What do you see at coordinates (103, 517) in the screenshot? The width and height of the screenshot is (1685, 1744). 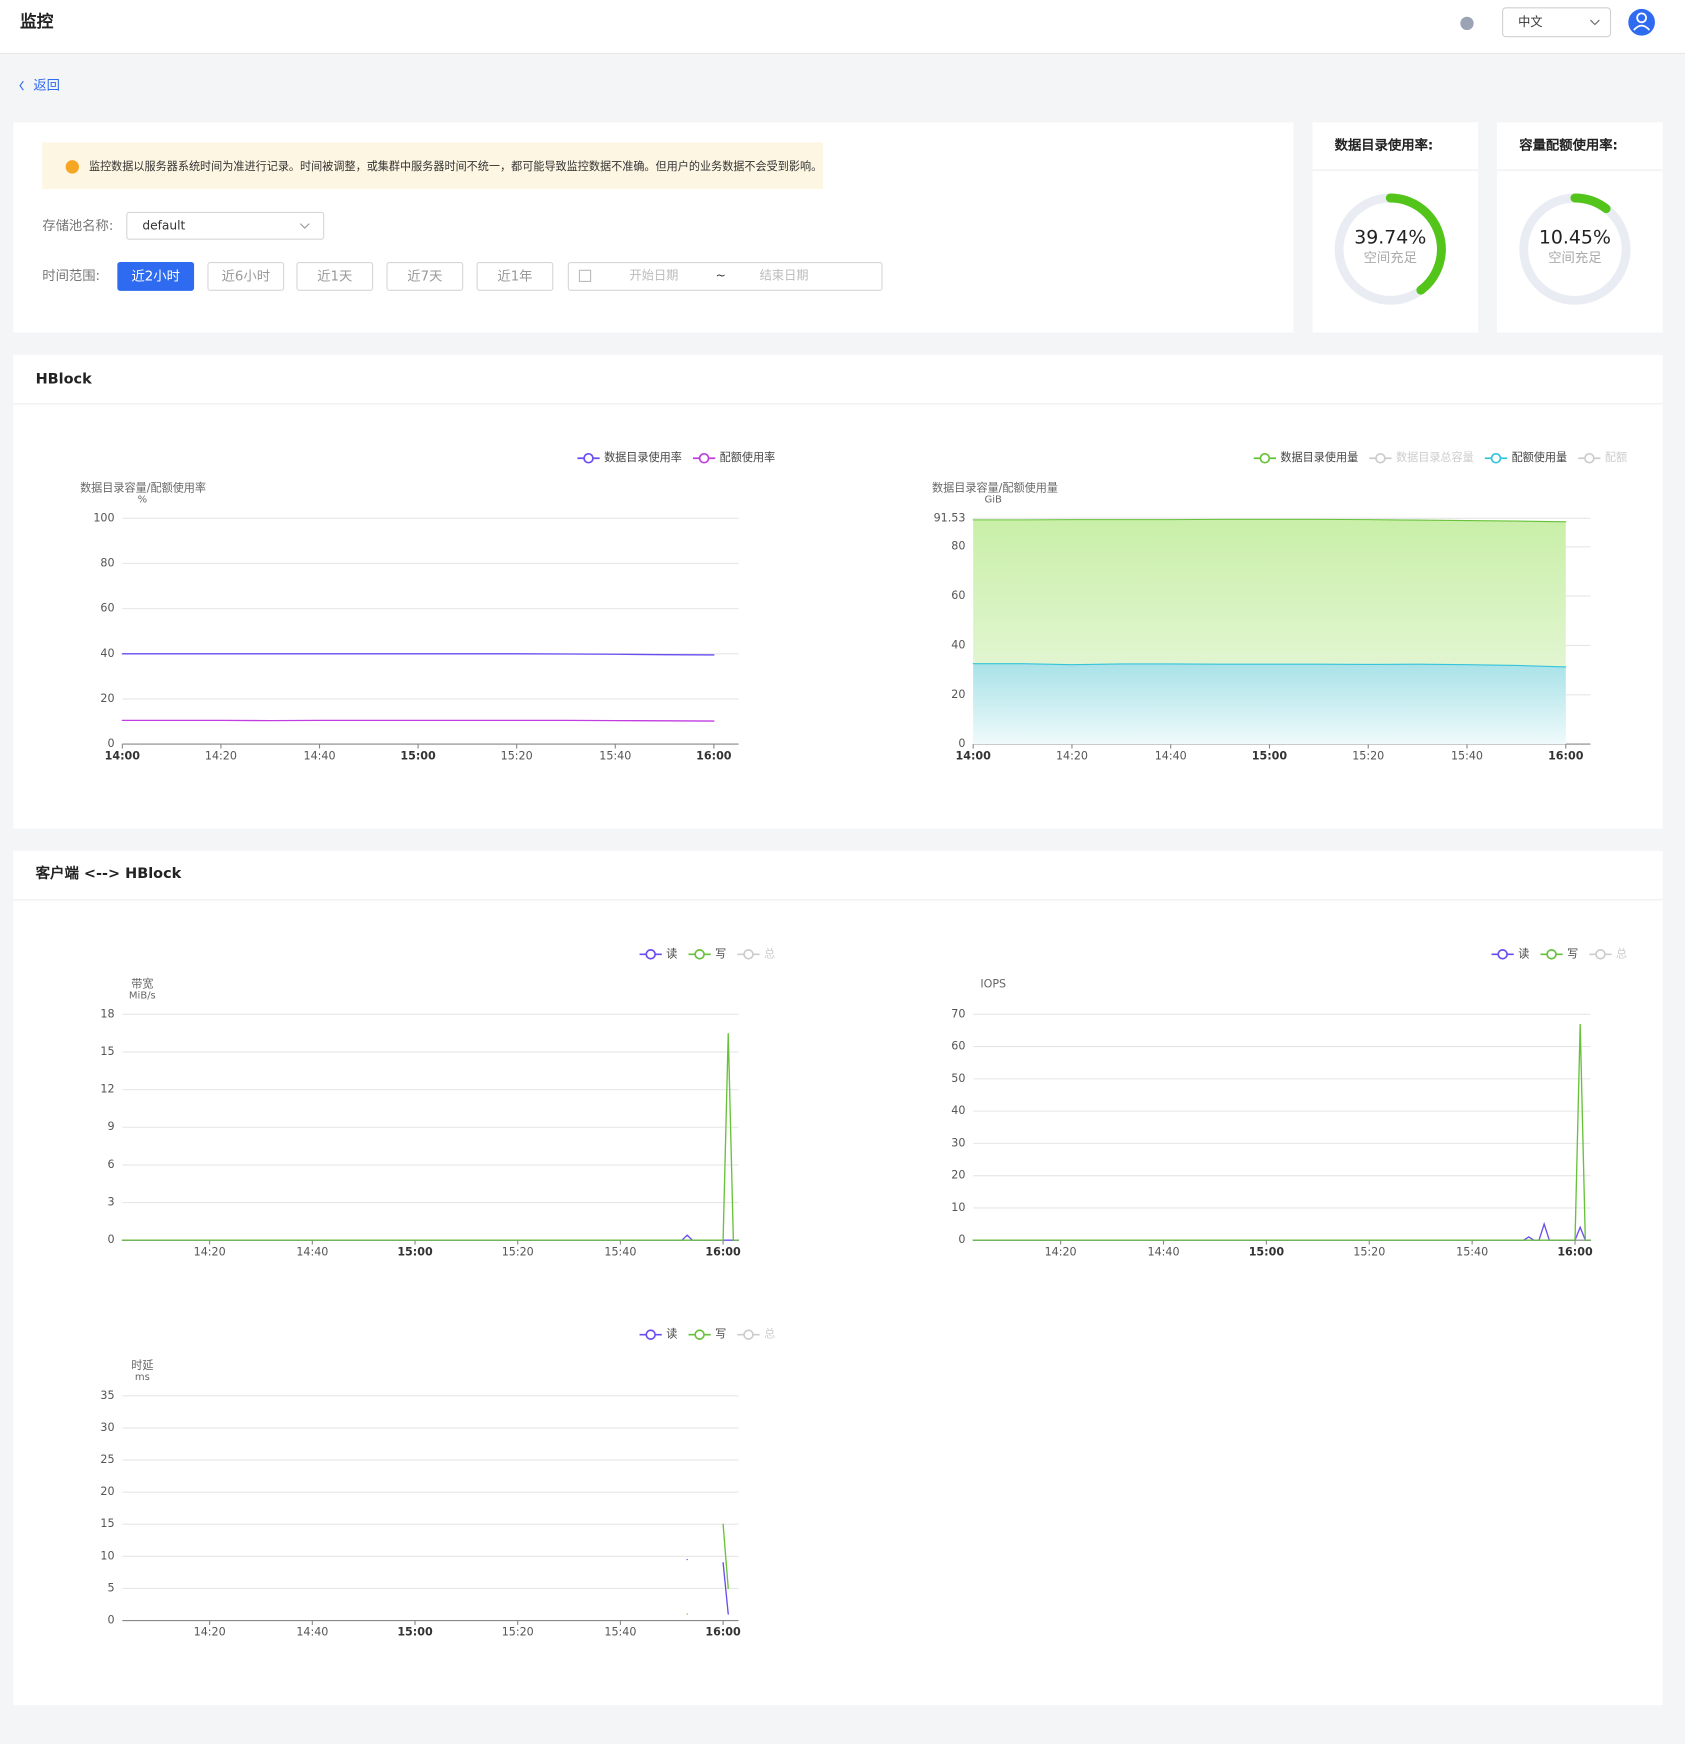 I see `y-tick-label: 100` at bounding box center [103, 517].